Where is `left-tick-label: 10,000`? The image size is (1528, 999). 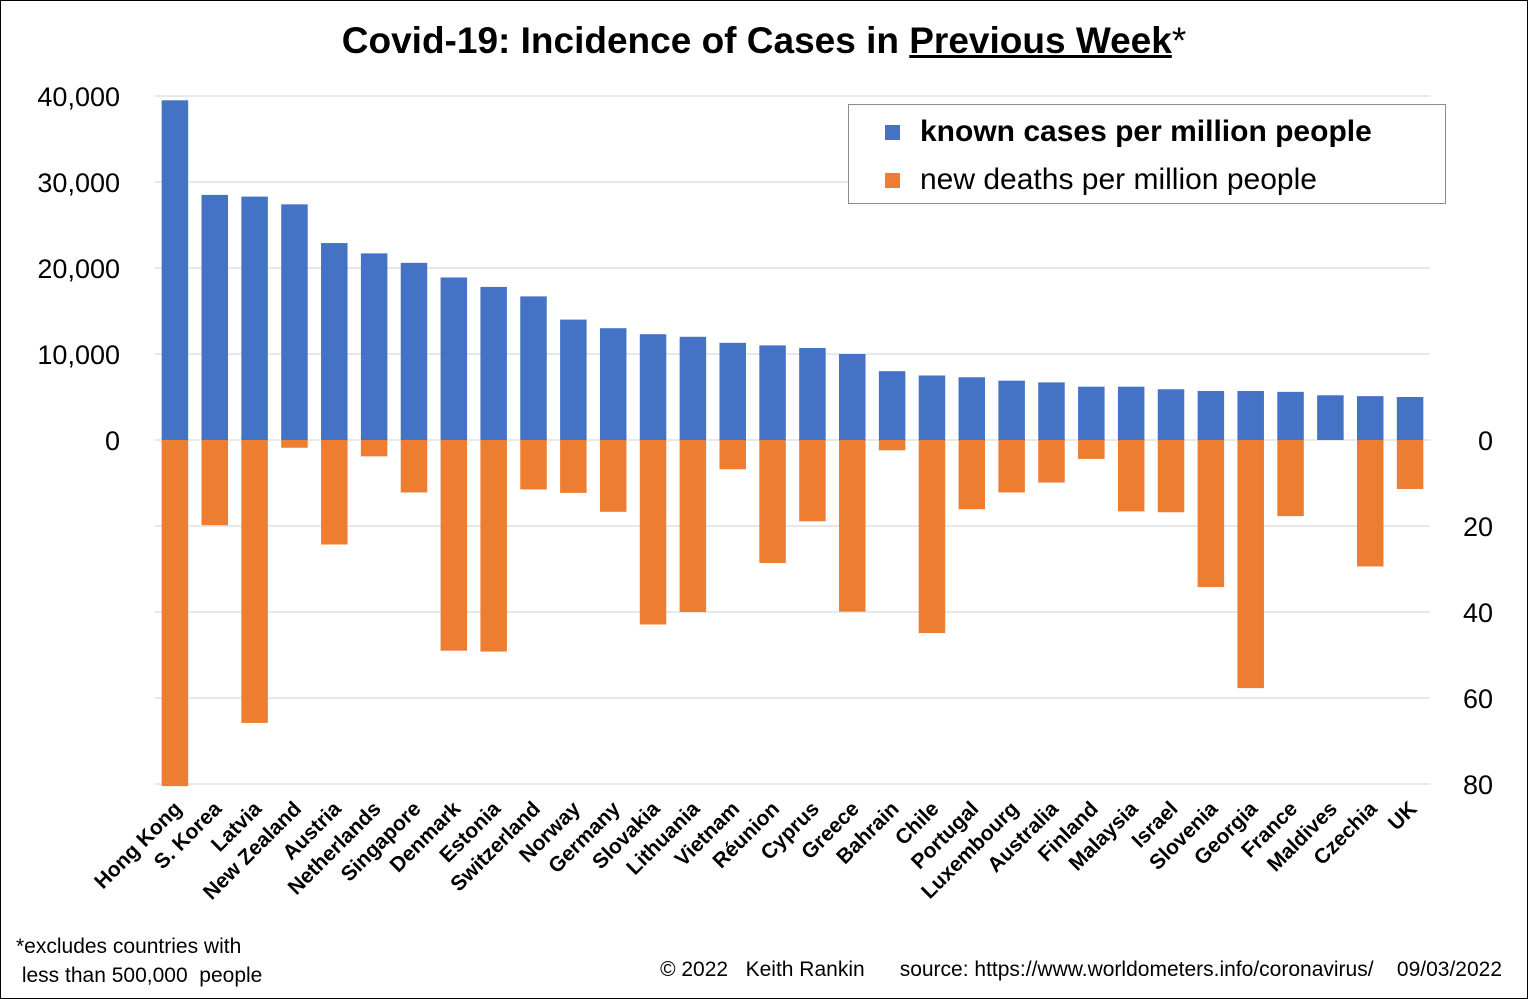 left-tick-label: 10,000 is located at coordinates (78, 355).